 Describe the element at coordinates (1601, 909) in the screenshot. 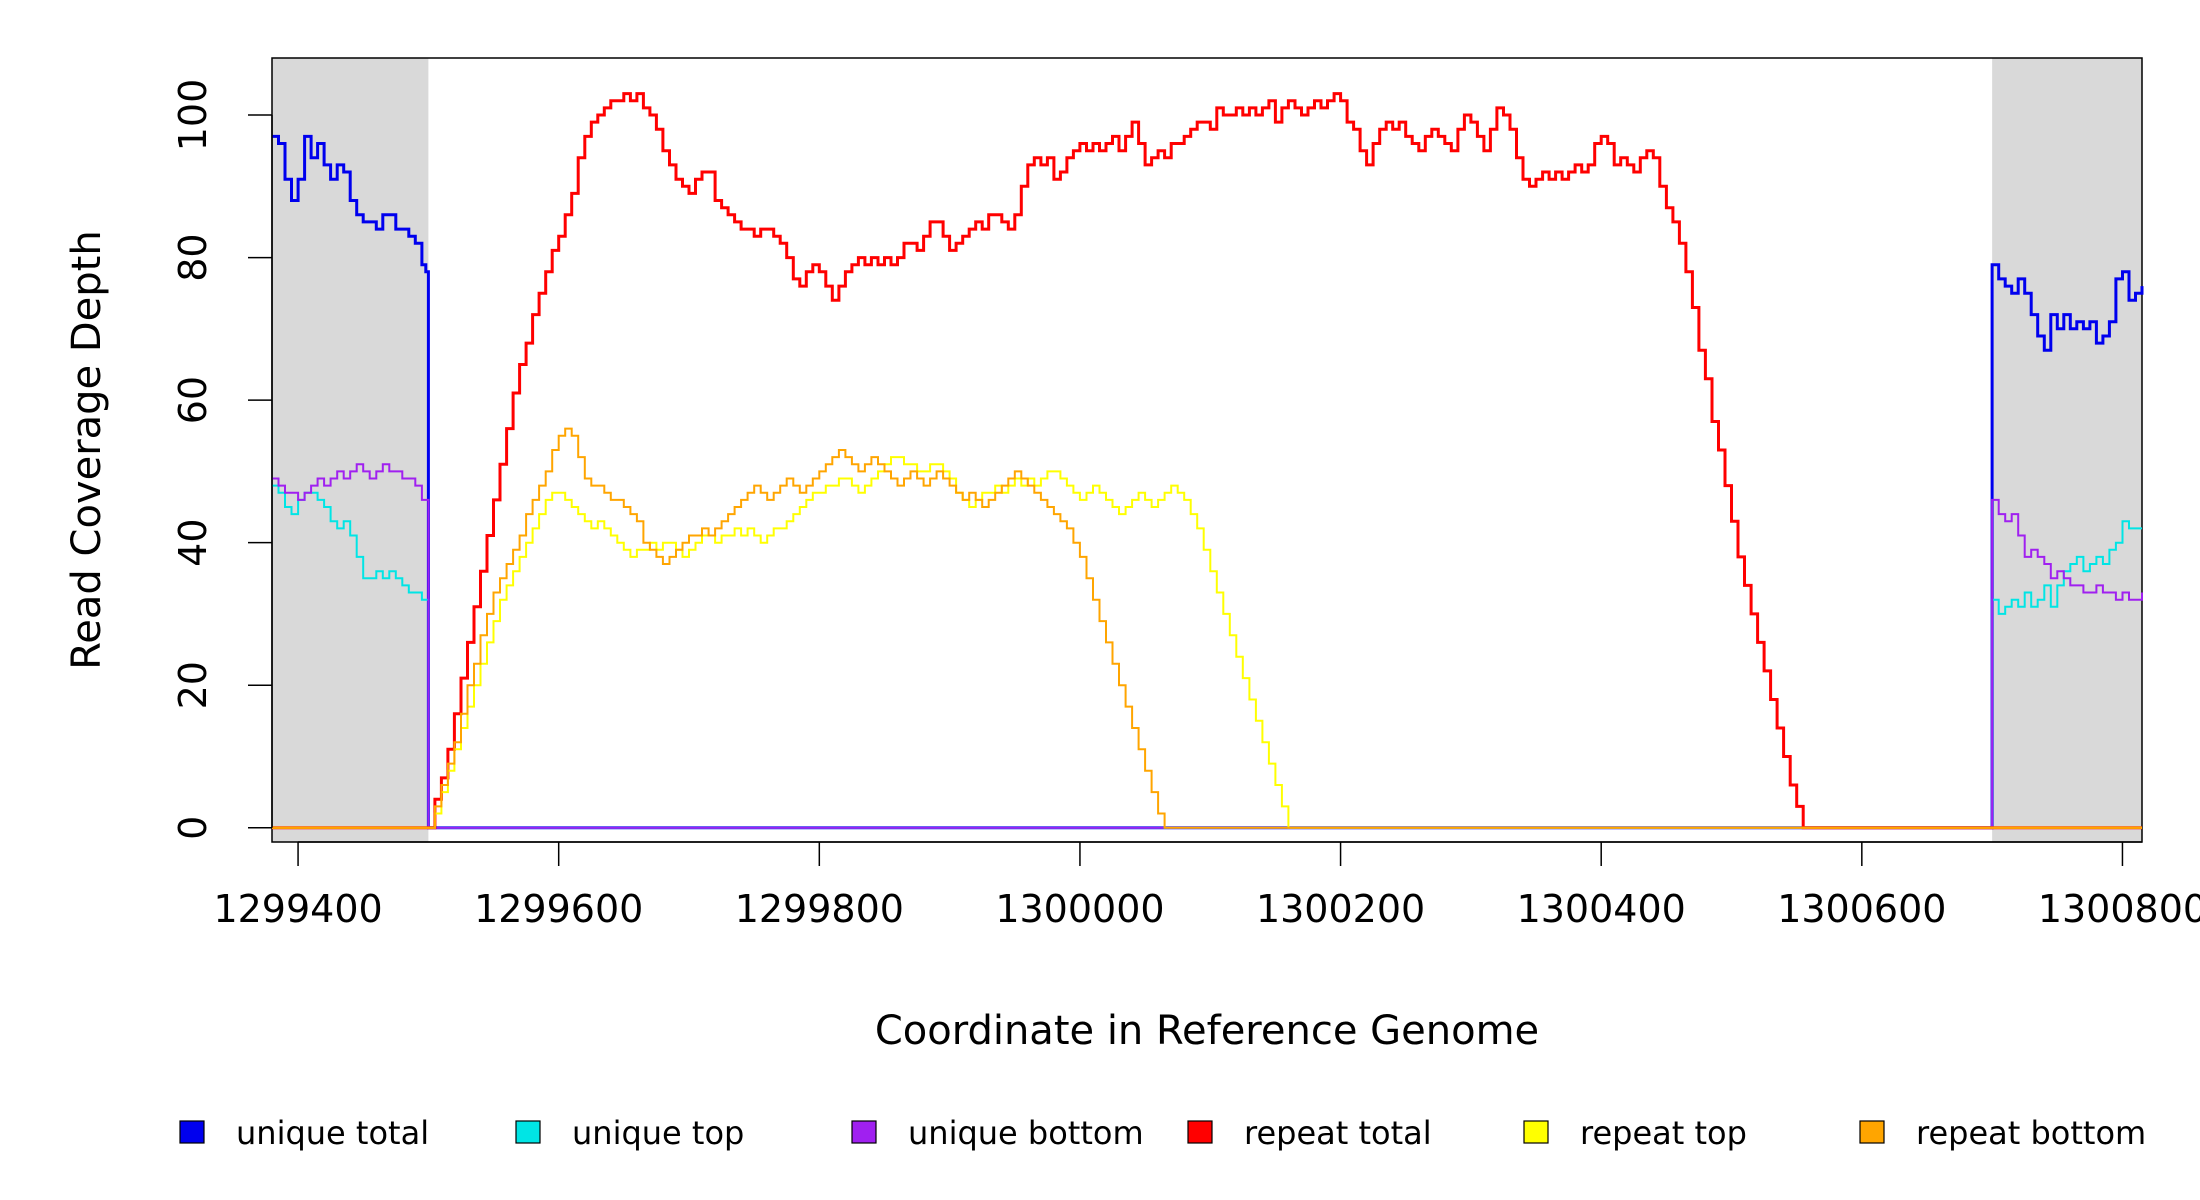

I see `x-tick-label: 1300400` at that location.